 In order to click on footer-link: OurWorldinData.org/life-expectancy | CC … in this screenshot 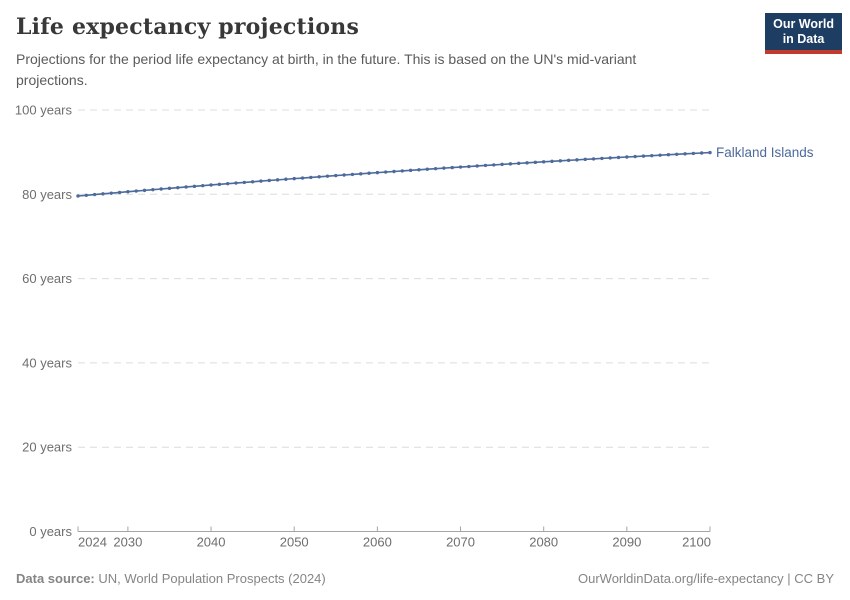, I will do `click(705, 579)`.